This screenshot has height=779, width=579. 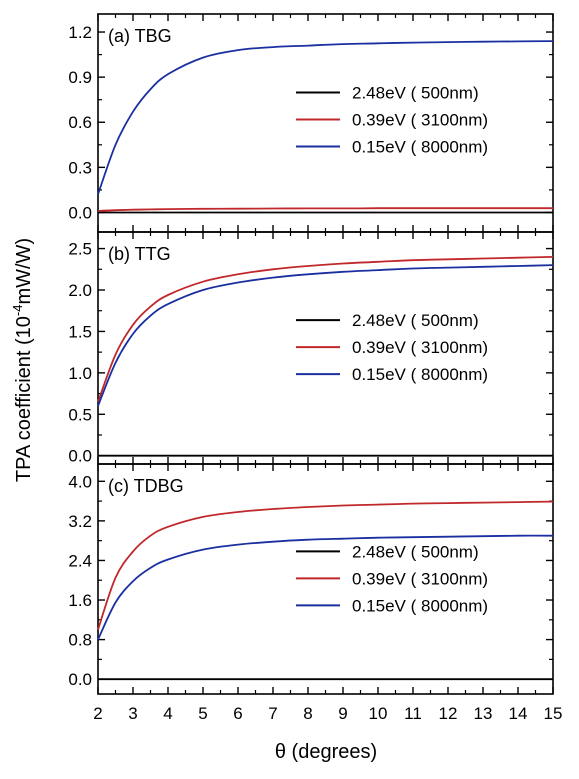 What do you see at coordinates (272, 713) in the screenshot?
I see `x-tick-label: 7` at bounding box center [272, 713].